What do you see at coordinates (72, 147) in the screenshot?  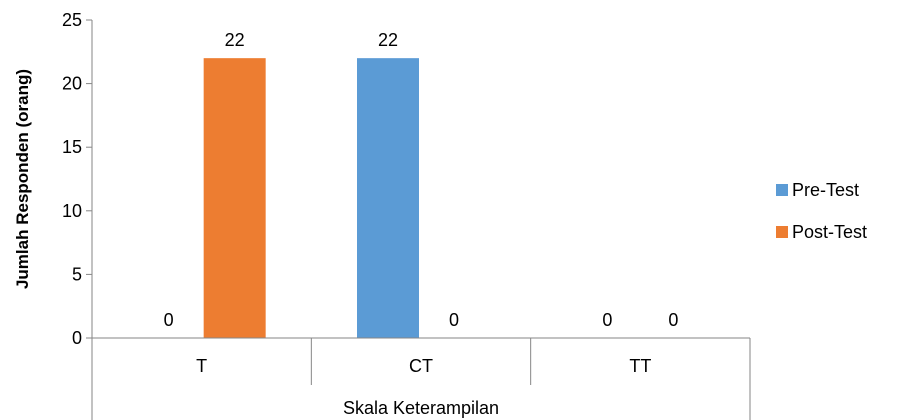 I see `y-tick-label: 15` at bounding box center [72, 147].